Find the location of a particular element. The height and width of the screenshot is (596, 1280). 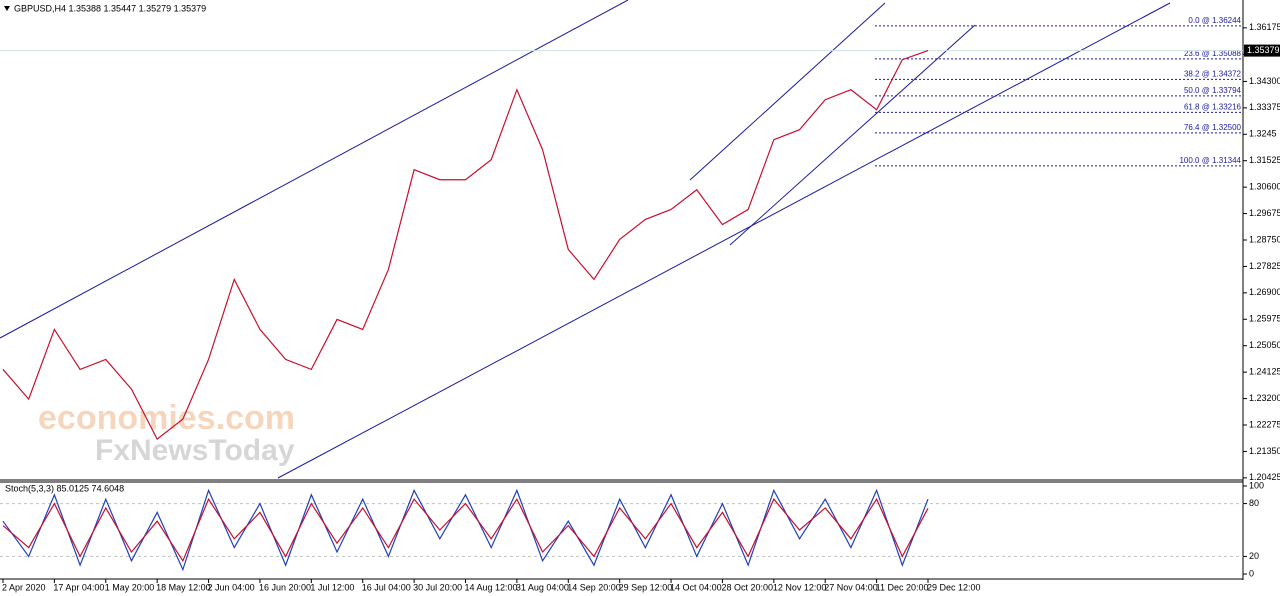

y-tick-label: 1.31525 is located at coordinates (1264, 160).